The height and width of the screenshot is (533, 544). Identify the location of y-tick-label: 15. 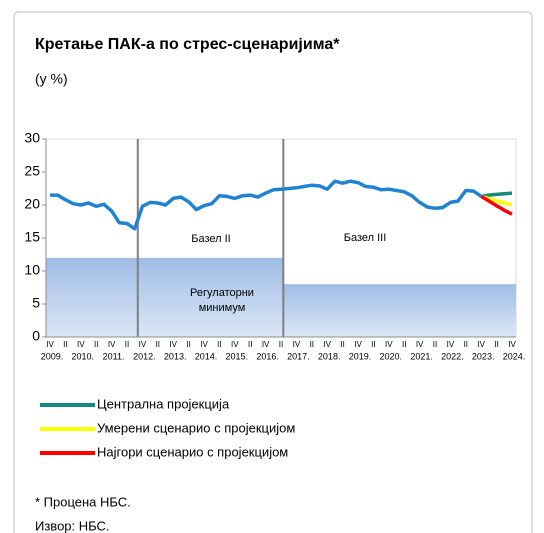
(32, 237).